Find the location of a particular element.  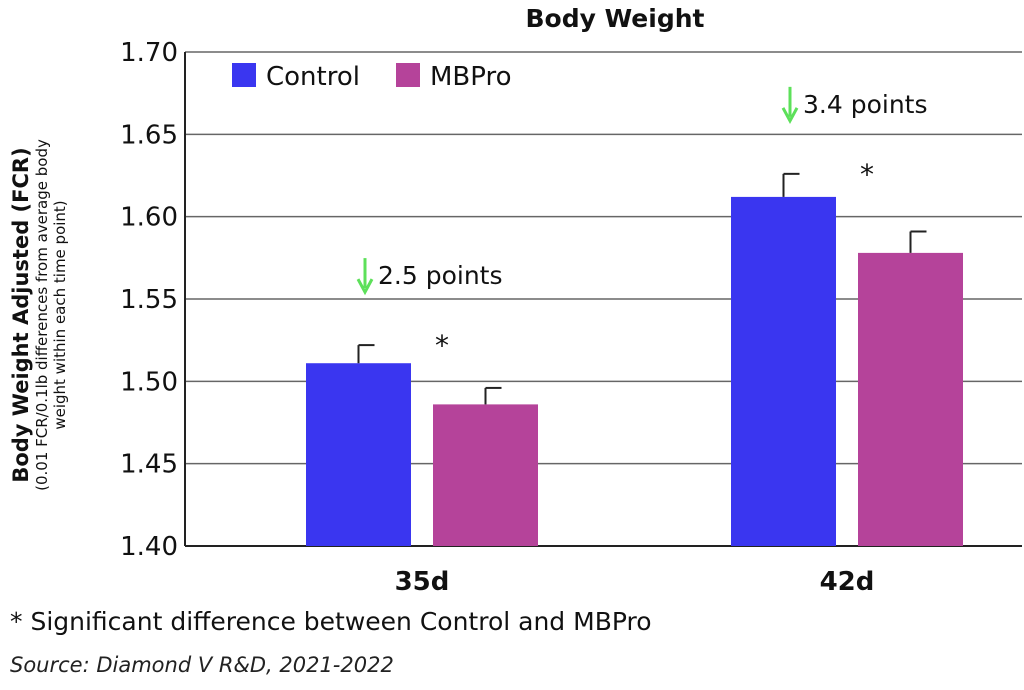

y-tick-label: 1.70 is located at coordinates (149, 53).